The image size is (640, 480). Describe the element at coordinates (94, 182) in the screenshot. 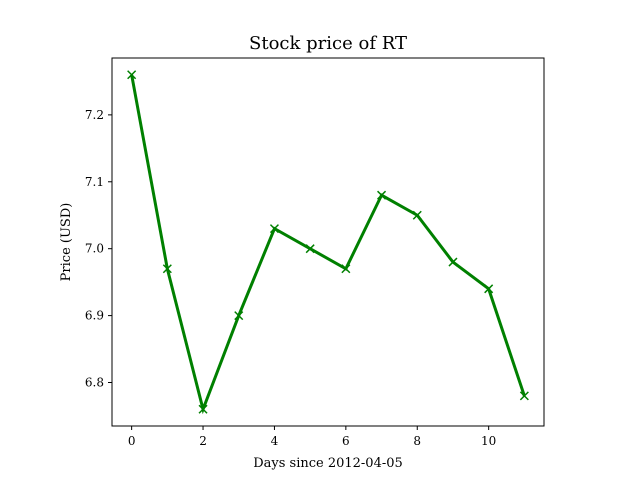

I see `y-tick-label: 7.1` at that location.